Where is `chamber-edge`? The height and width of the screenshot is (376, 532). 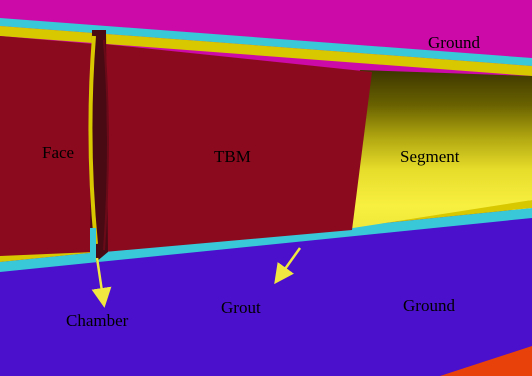 chamber-edge is located at coordinates (106, 145).